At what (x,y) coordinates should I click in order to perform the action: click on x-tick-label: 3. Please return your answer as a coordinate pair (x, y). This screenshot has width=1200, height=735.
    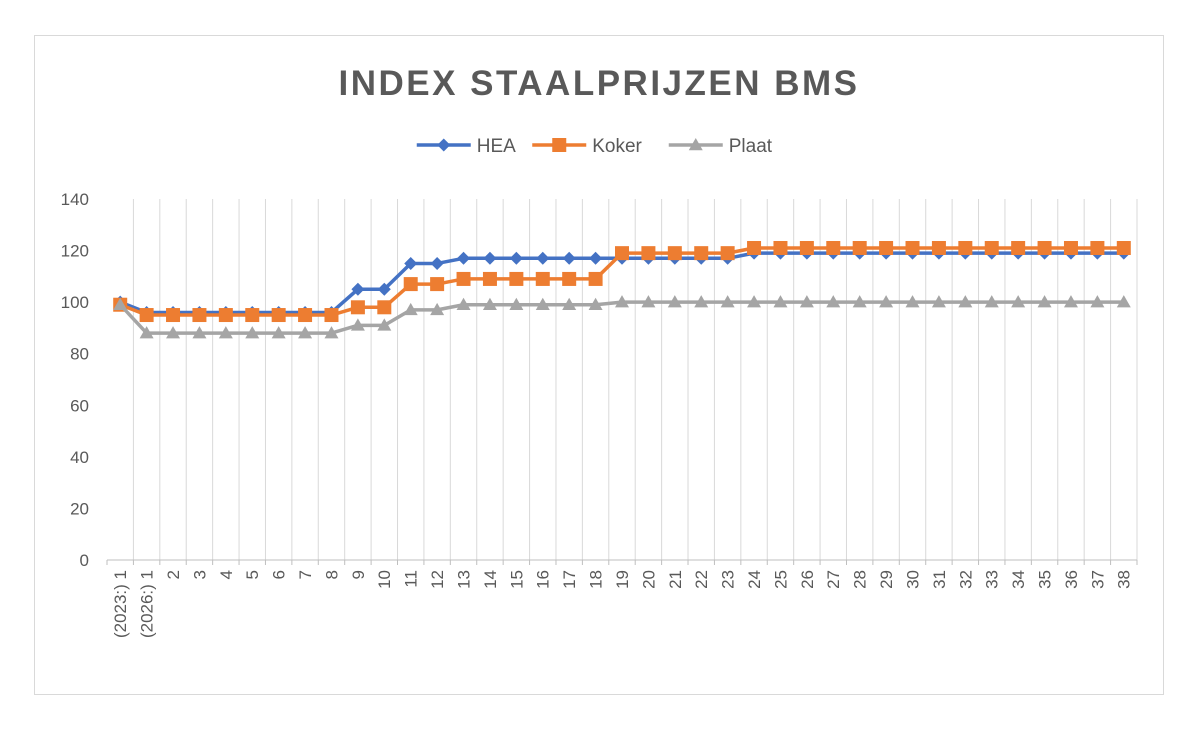
    Looking at the image, I should click on (199, 574).